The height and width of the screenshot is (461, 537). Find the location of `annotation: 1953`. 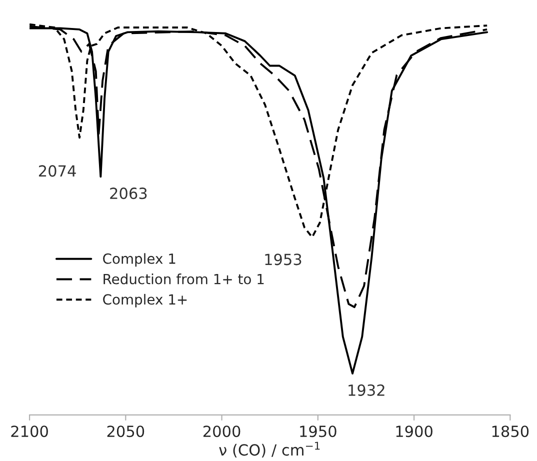

annotation: 1953 is located at coordinates (283, 260).